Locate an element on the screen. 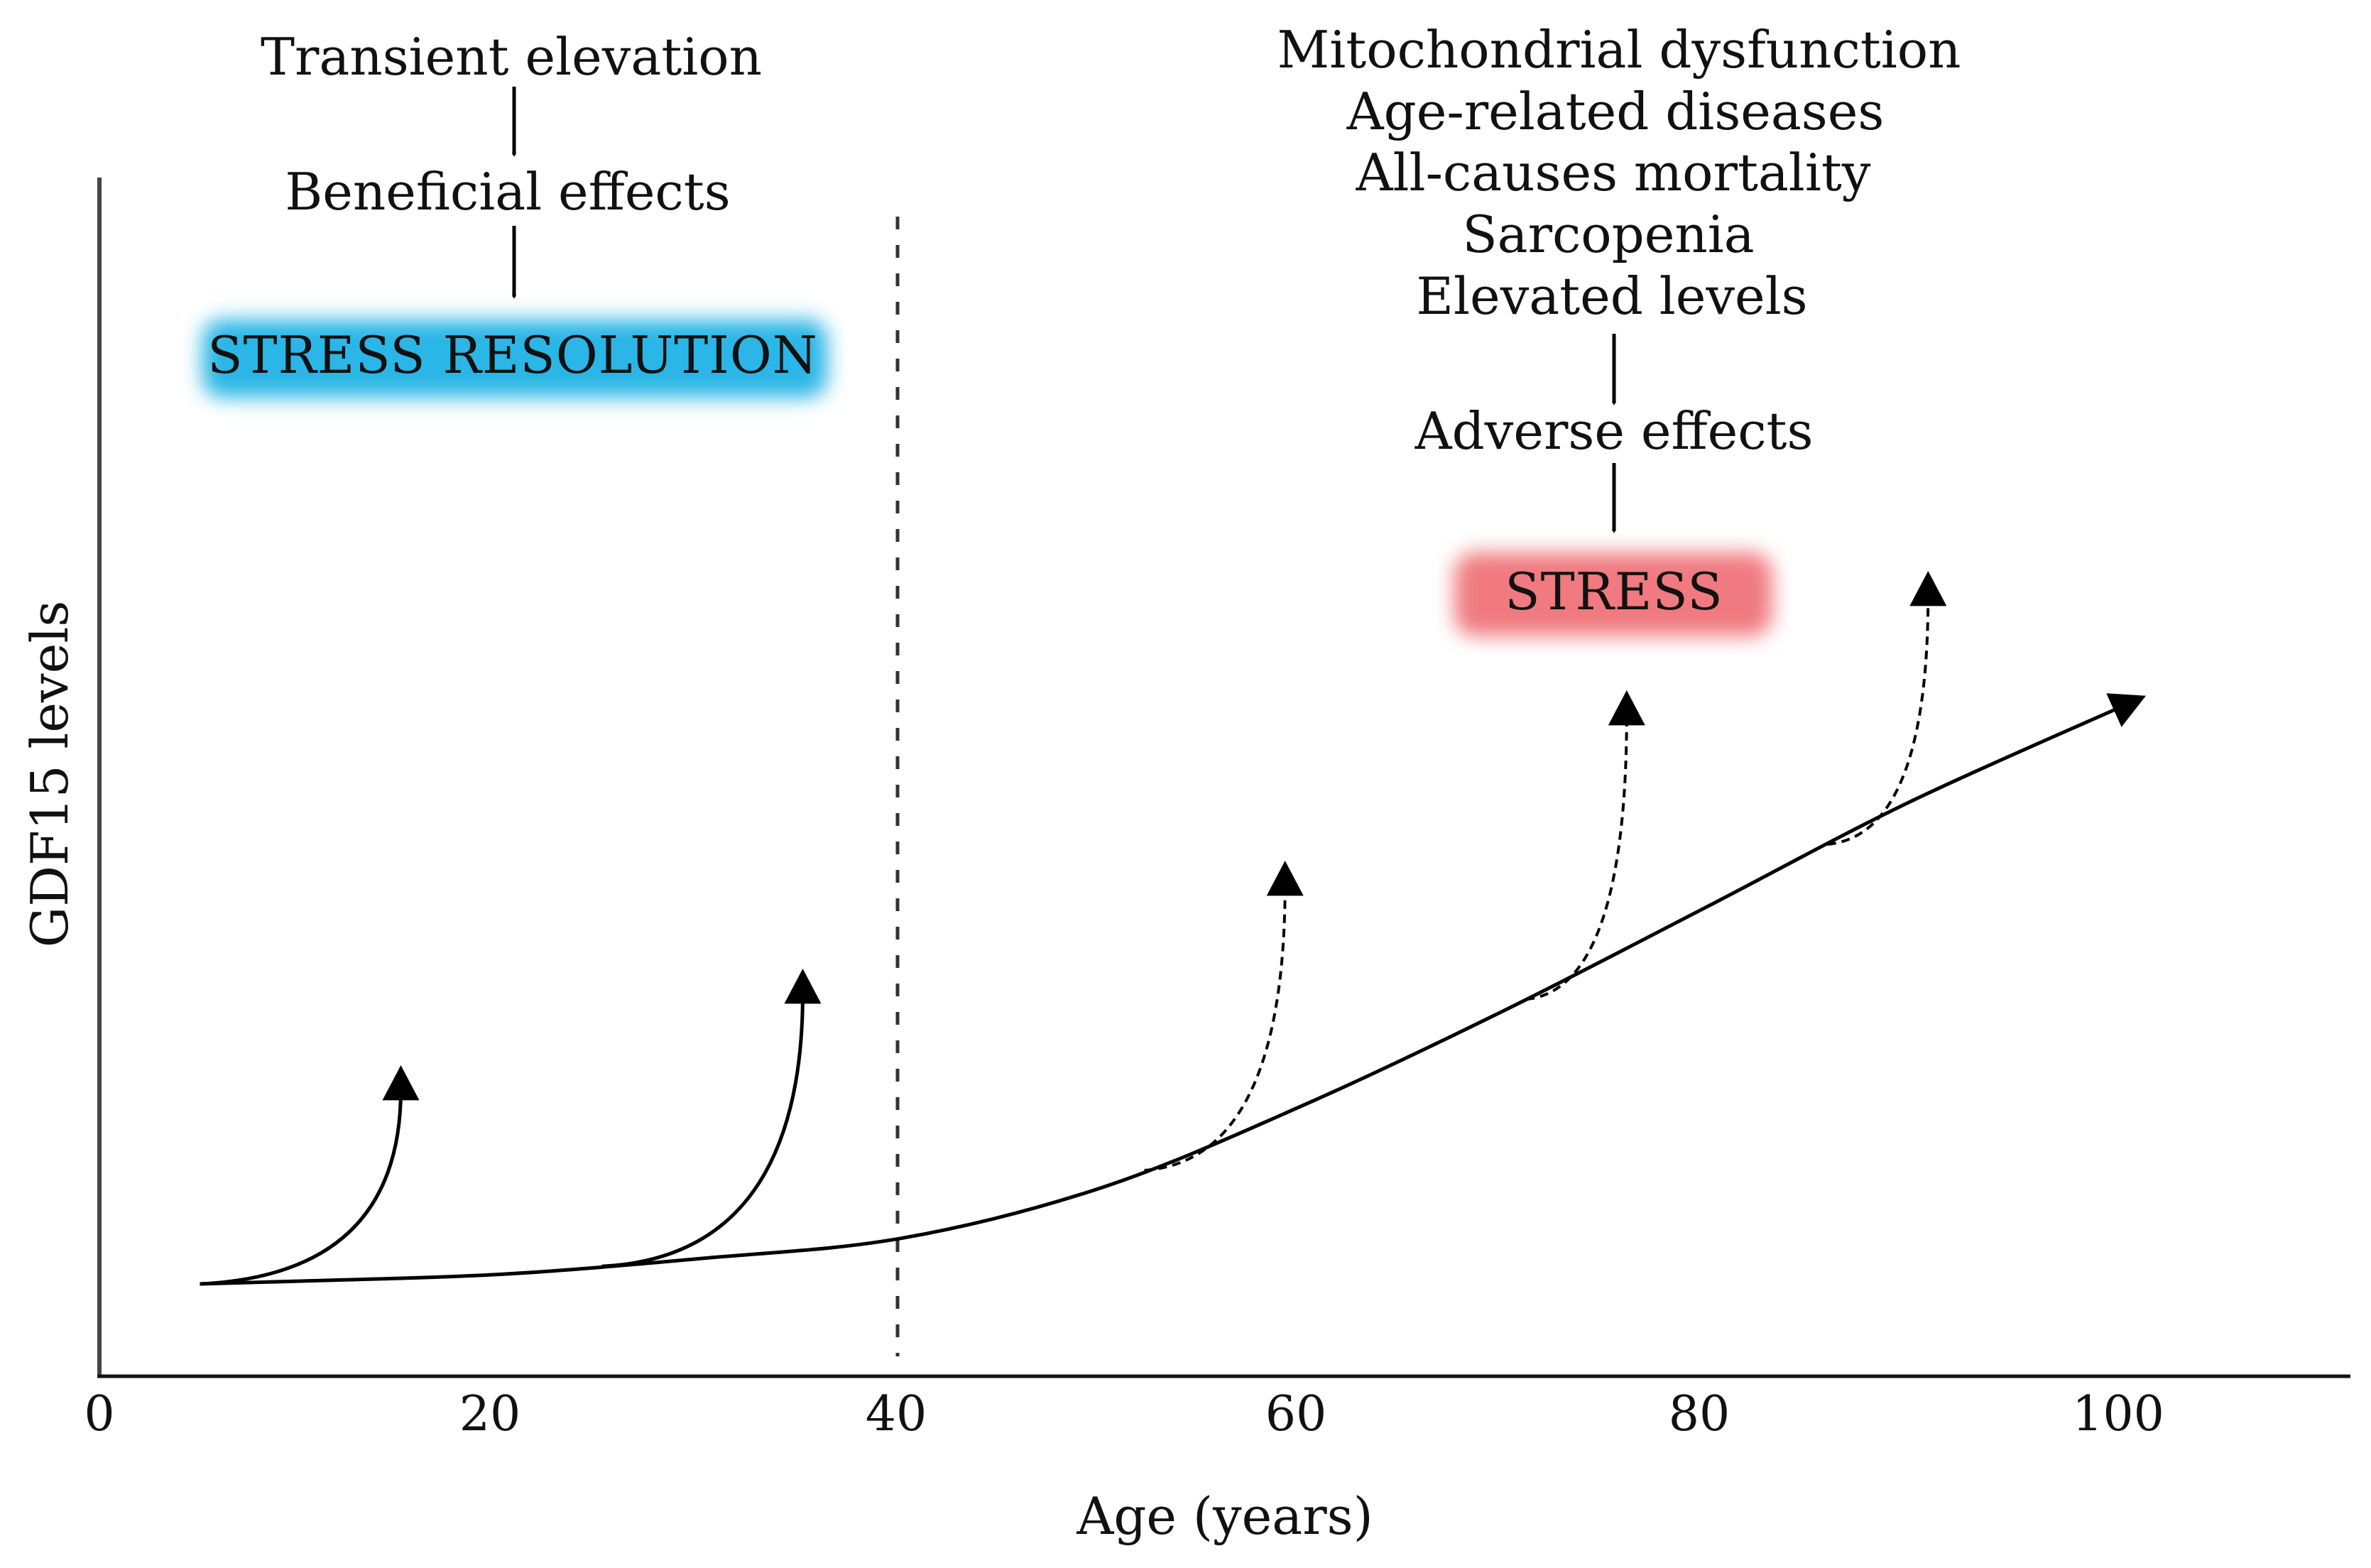 The height and width of the screenshot is (1568, 2371). stress-label: STRESS is located at coordinates (1614, 591).